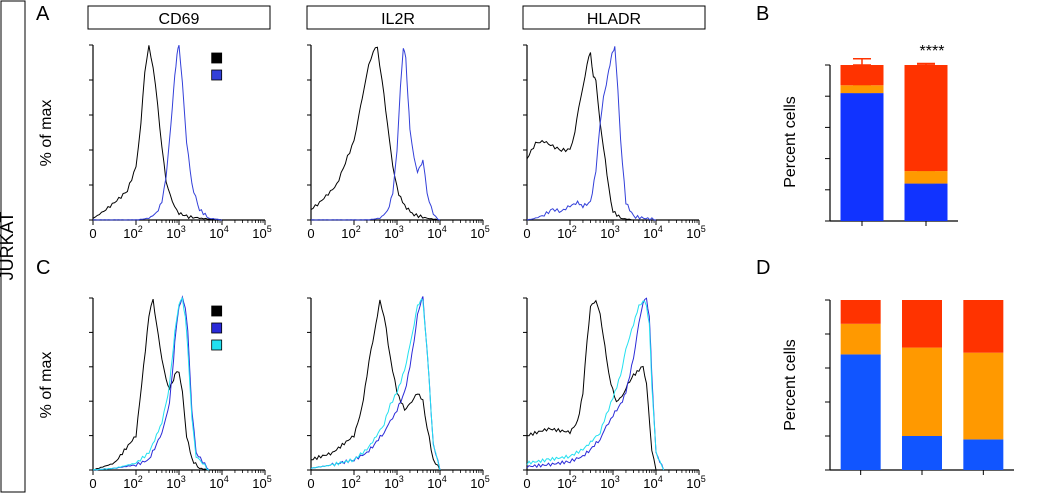 Image resolution: width=1050 pixels, height=494 pixels. I want to click on histogram-plot-A2: 0 10² 10³ 10⁴ 10⁵, so click(398, 142).